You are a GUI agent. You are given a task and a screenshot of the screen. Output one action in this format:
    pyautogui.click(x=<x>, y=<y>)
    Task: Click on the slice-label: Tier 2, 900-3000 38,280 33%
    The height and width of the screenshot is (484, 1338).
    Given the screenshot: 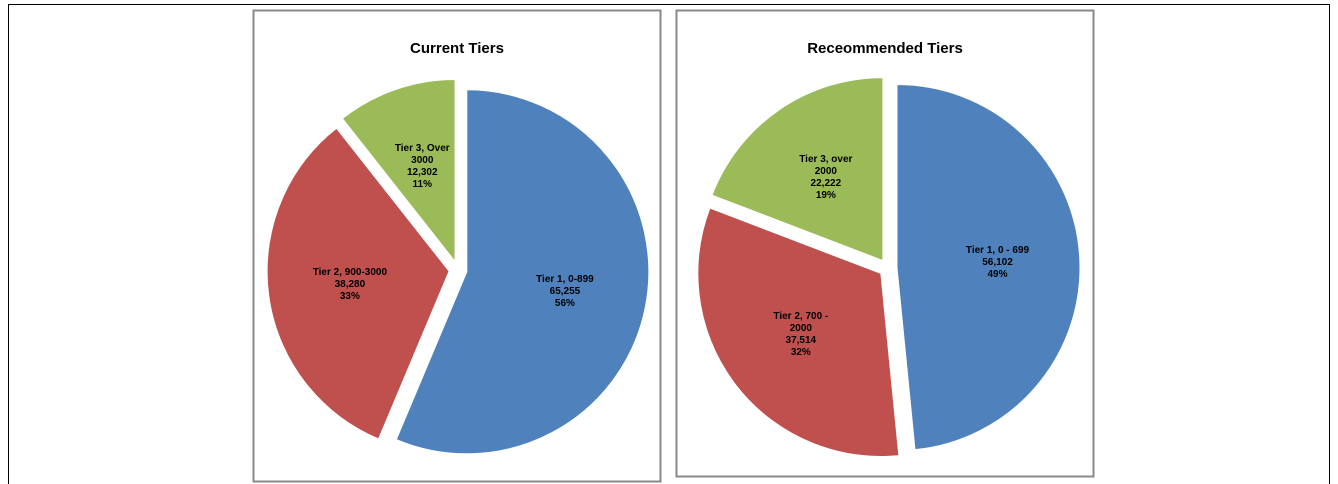 What is the action you would take?
    pyautogui.click(x=350, y=285)
    